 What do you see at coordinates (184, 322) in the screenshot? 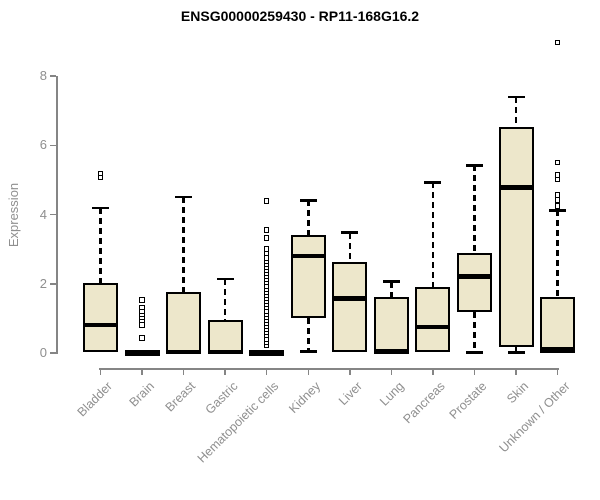
I see `box-breast` at bounding box center [184, 322].